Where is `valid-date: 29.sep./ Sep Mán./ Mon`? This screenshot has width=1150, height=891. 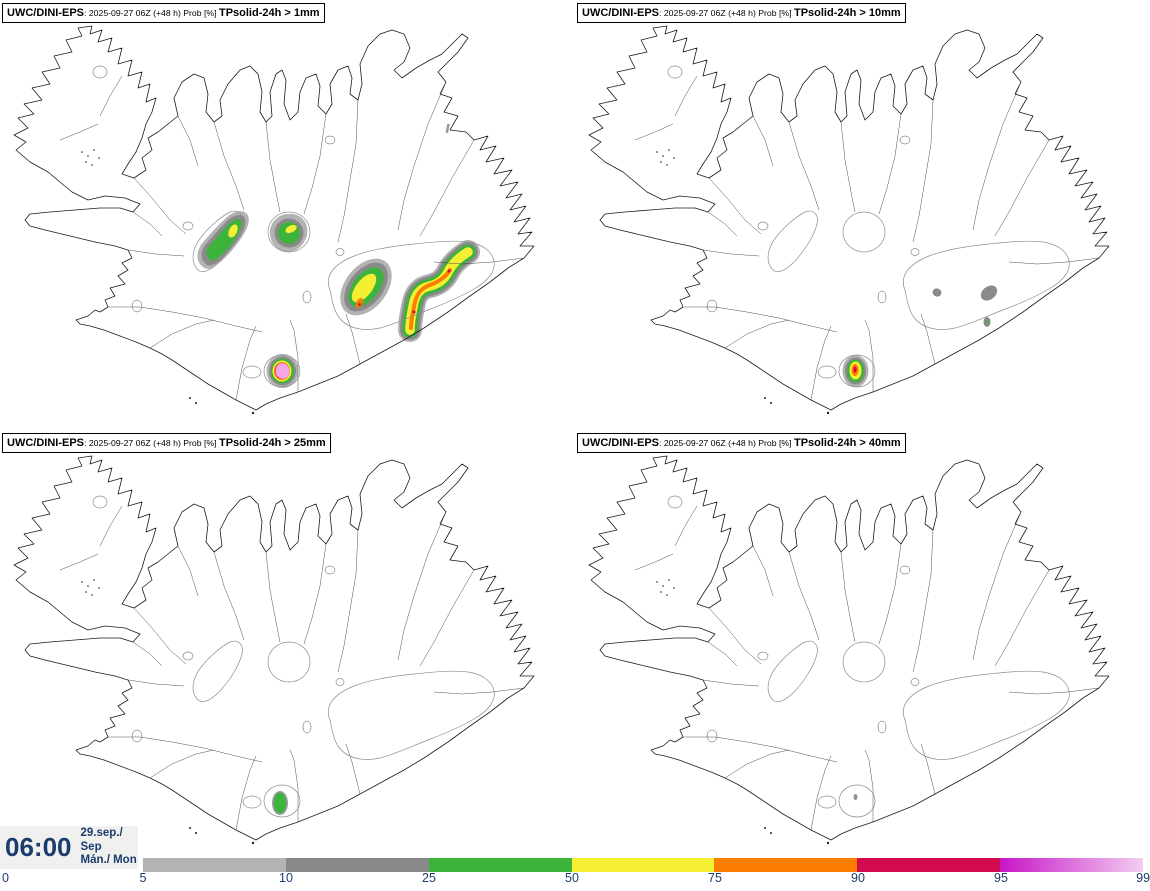 valid-date: 29.sep./ Sep Mán./ Mon is located at coordinates (110, 847).